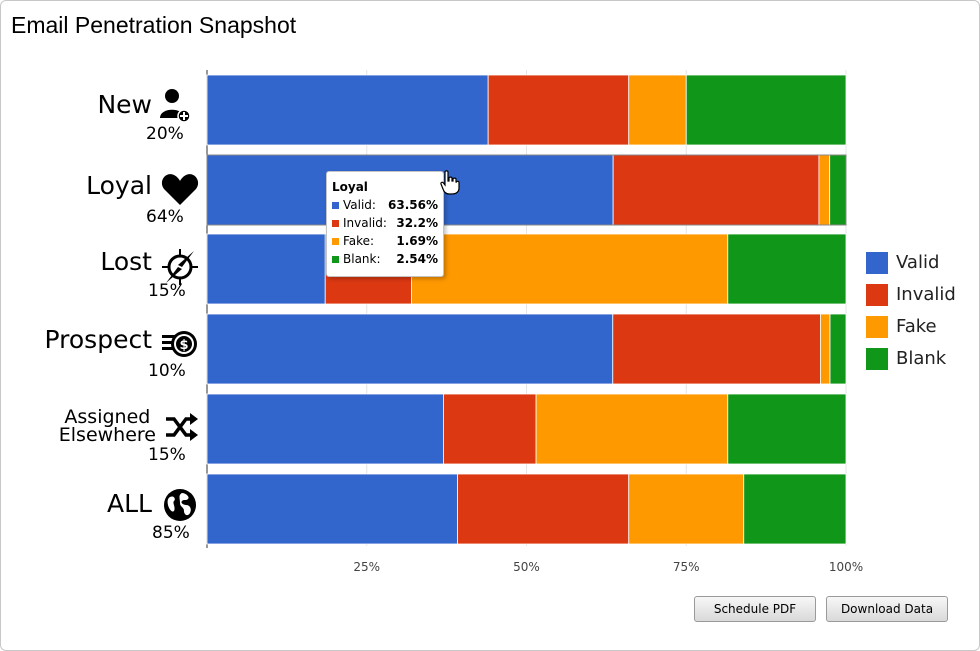  What do you see at coordinates (558, 110) in the screenshot?
I see `bar-invalid-new` at bounding box center [558, 110].